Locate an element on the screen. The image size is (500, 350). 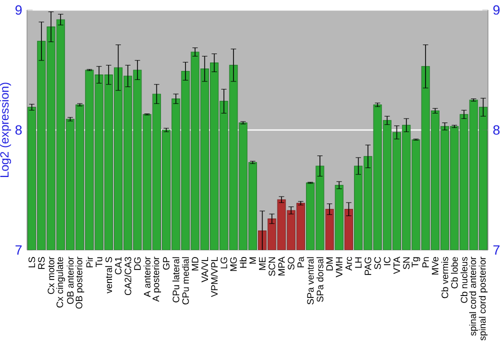
x-tick-label: MVe is located at coordinates (435, 266).